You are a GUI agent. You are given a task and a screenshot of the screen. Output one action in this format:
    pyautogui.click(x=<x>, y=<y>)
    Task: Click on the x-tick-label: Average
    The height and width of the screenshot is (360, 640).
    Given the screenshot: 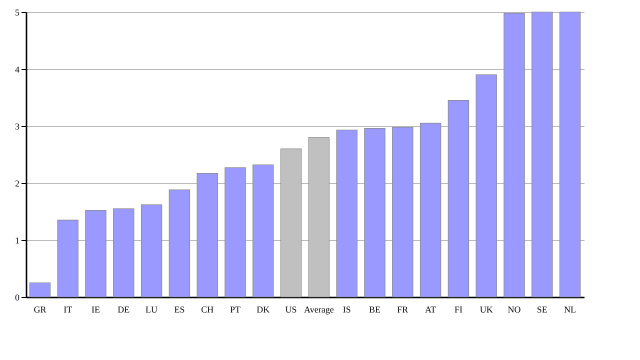 What is the action you would take?
    pyautogui.click(x=319, y=309)
    